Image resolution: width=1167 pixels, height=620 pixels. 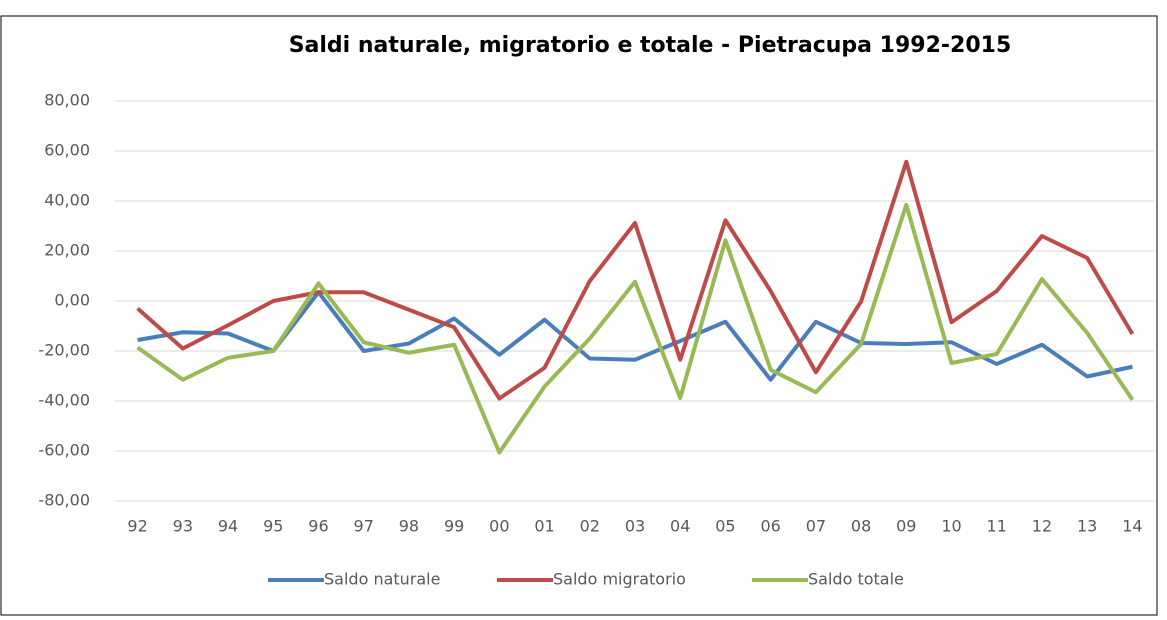 What do you see at coordinates (64, 450) in the screenshot?
I see `y-tick-label: -60,00` at bounding box center [64, 450].